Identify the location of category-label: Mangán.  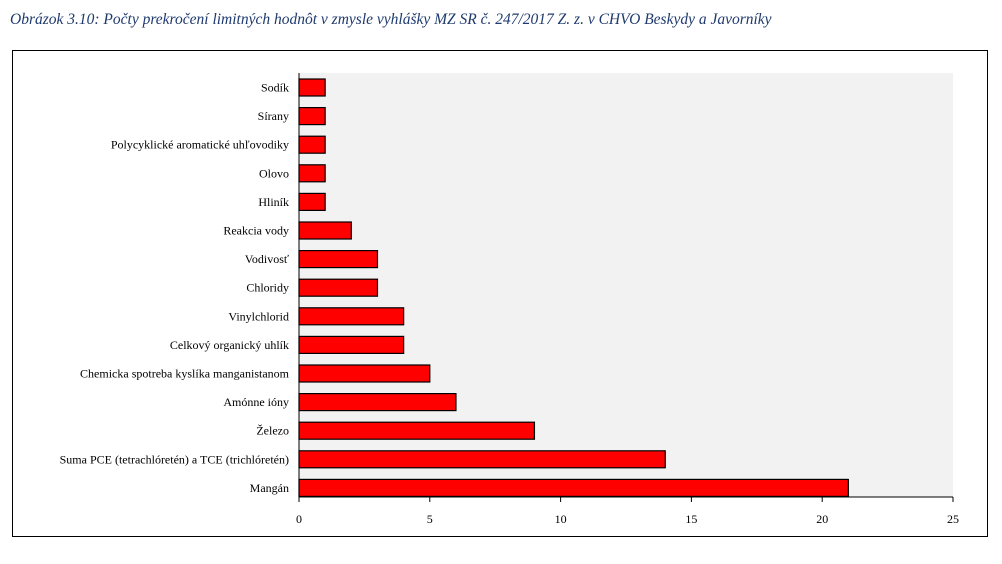
(269, 488).